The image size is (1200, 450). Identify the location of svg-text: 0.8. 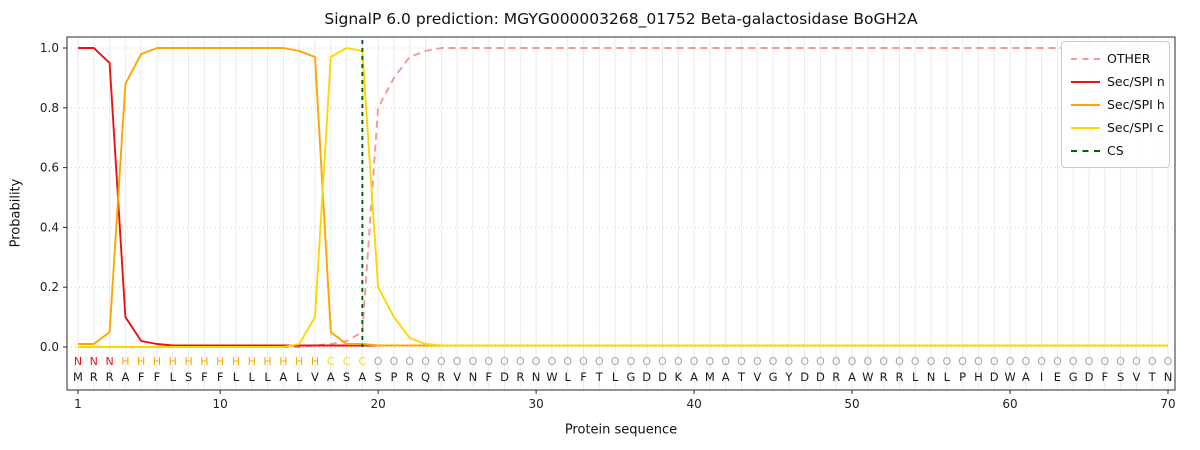
(49, 108).